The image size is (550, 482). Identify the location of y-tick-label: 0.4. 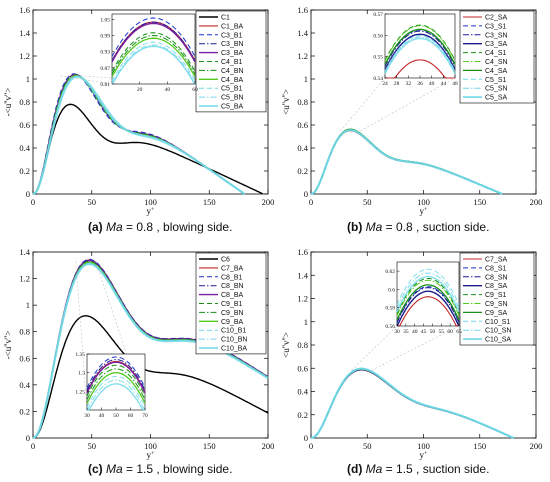
(24, 148).